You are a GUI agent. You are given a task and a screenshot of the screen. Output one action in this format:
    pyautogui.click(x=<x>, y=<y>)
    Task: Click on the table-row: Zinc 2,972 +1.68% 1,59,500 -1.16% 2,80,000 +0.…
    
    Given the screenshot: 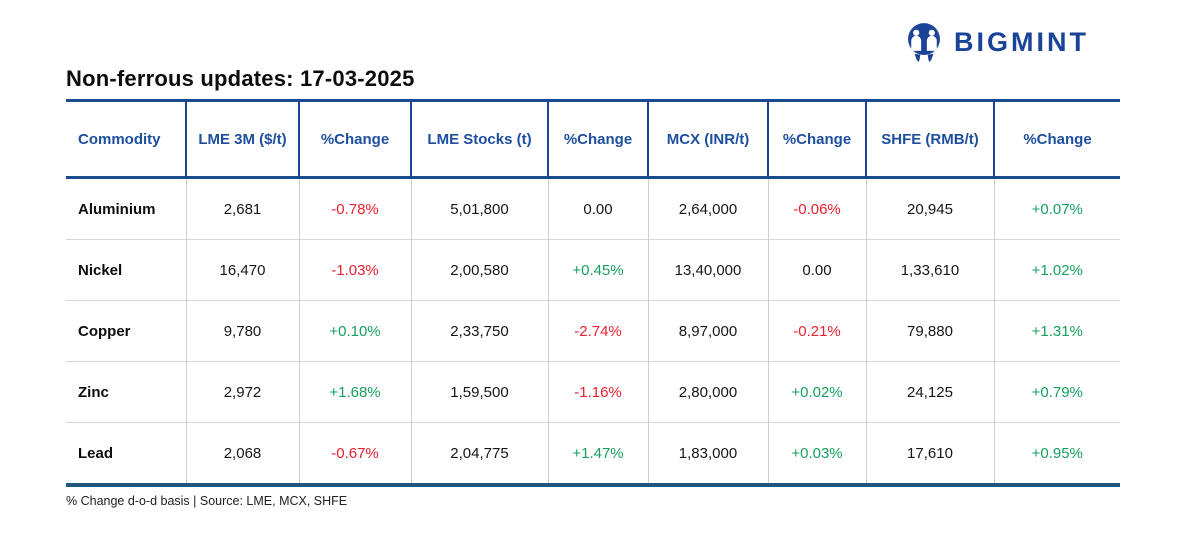 What is the action you would take?
    pyautogui.click(x=593, y=392)
    